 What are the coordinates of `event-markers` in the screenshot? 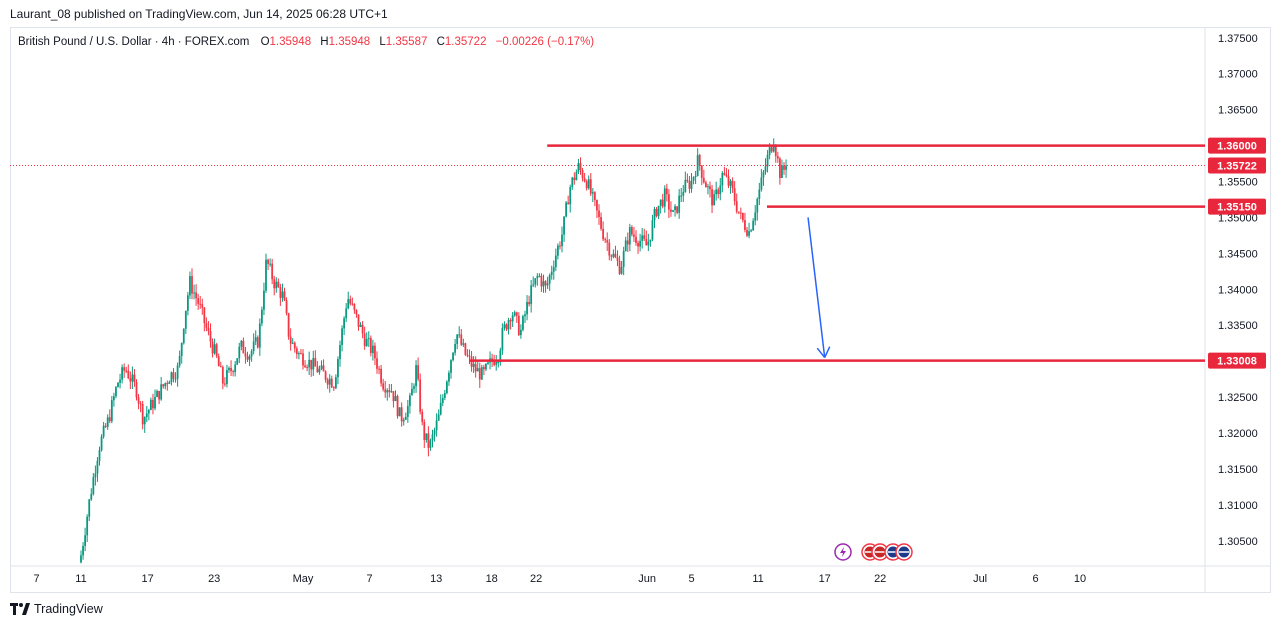 It's located at (873, 552).